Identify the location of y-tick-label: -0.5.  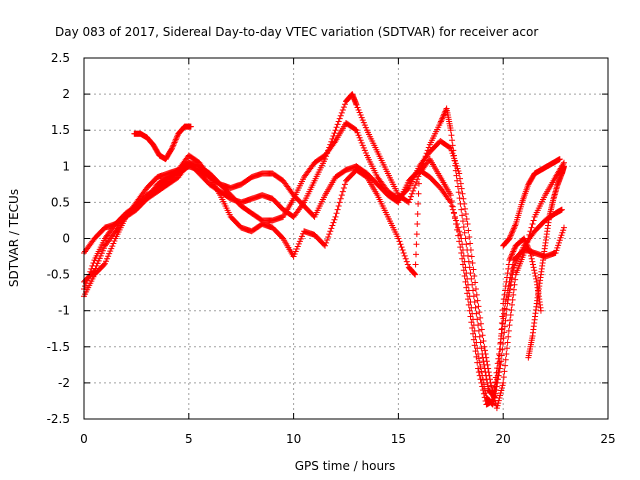
(58, 275).